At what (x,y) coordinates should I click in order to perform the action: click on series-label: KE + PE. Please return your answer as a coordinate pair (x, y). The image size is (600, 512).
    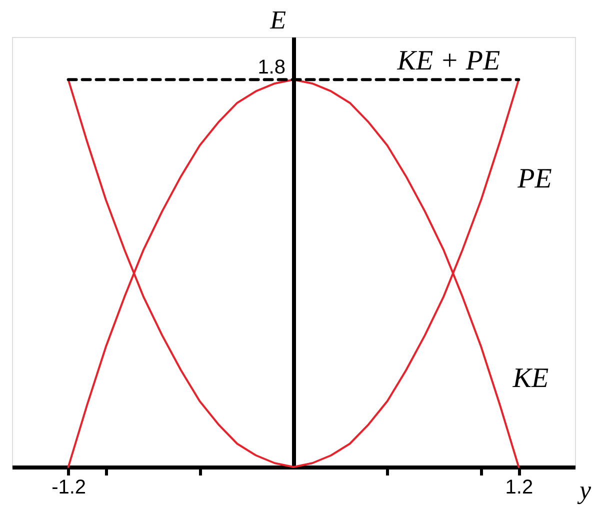
    Looking at the image, I should click on (448, 61).